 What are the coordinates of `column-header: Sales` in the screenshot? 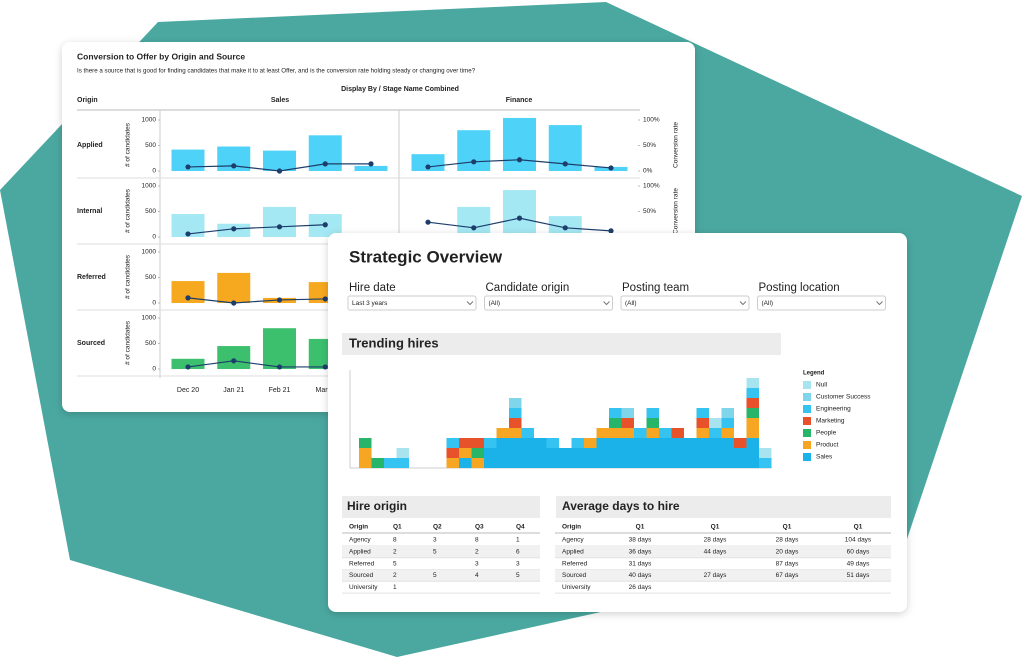 It's located at (280, 100).